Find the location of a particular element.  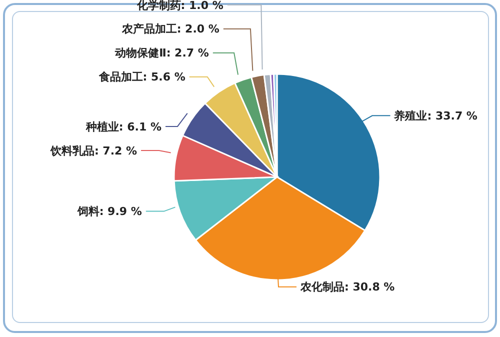

slice-label: 食品加工: 5.6 % is located at coordinates (142, 77).